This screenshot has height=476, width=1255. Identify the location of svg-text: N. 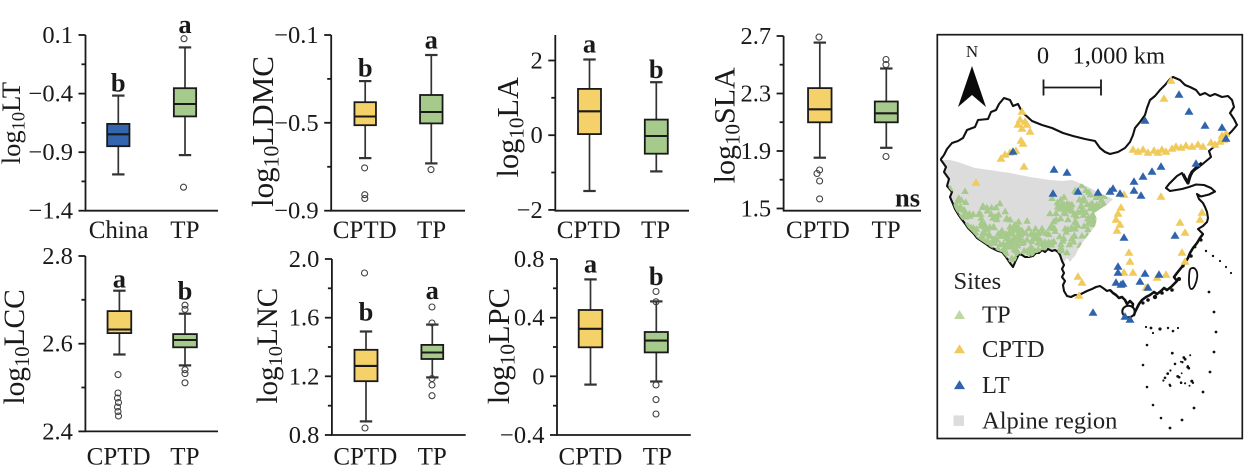
(972, 51).